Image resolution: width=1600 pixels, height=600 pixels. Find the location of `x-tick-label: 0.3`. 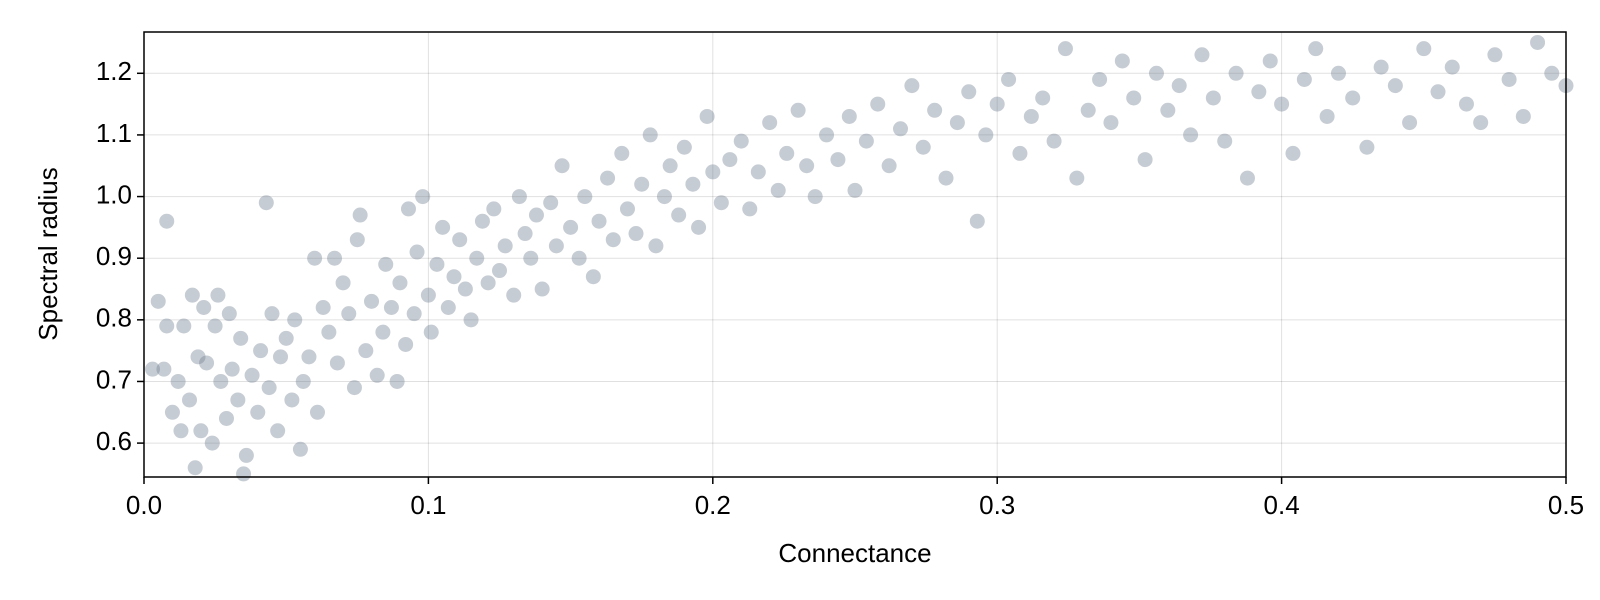

x-tick-label: 0.3 is located at coordinates (997, 505).